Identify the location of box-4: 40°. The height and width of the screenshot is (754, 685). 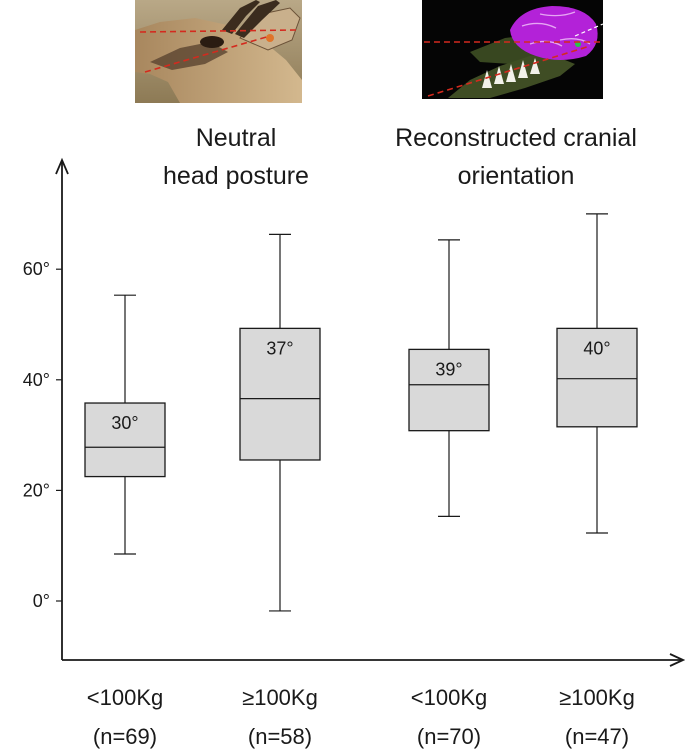
(597, 373).